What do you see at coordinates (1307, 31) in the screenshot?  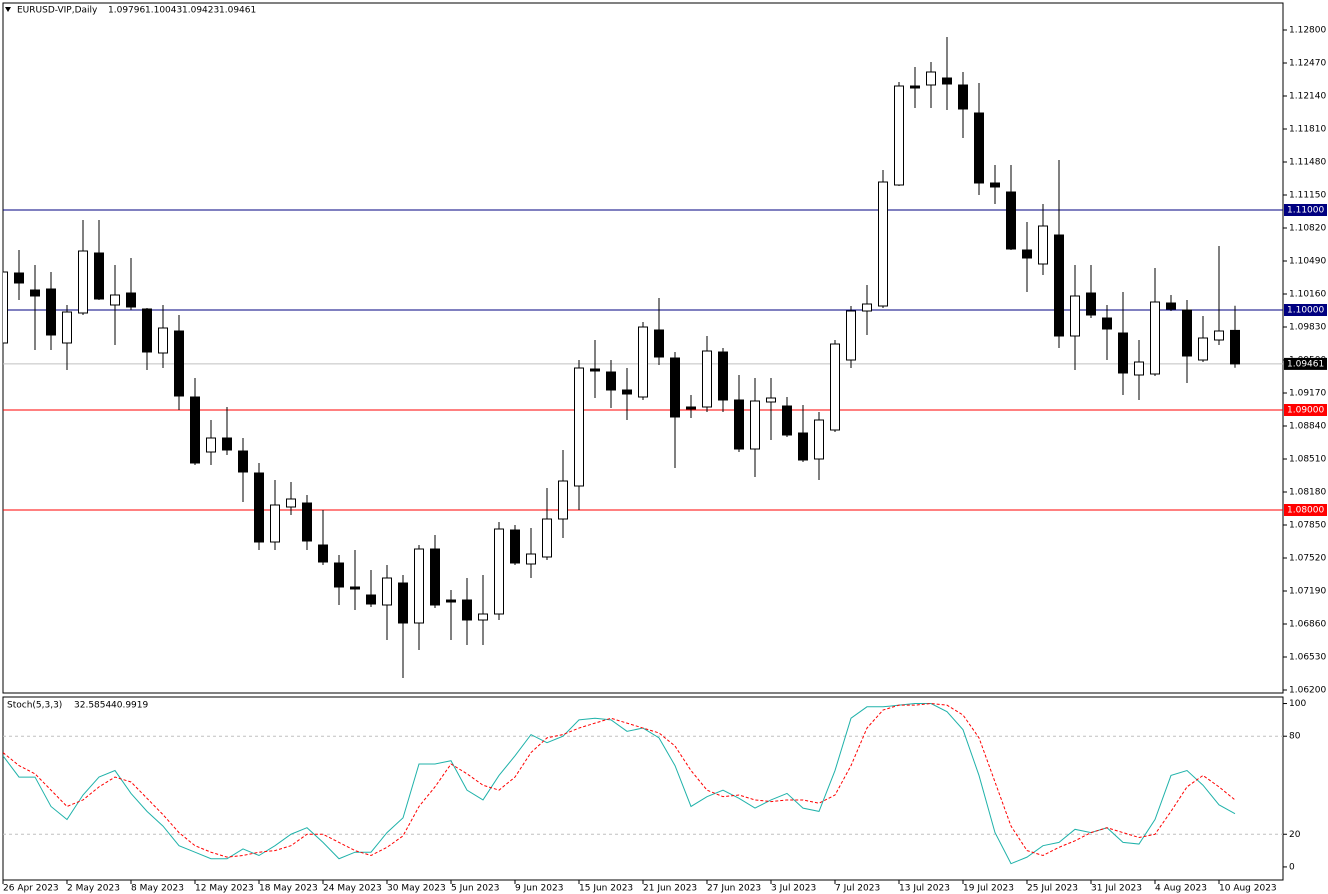 I see `y-tick-label: 1.12800` at bounding box center [1307, 31].